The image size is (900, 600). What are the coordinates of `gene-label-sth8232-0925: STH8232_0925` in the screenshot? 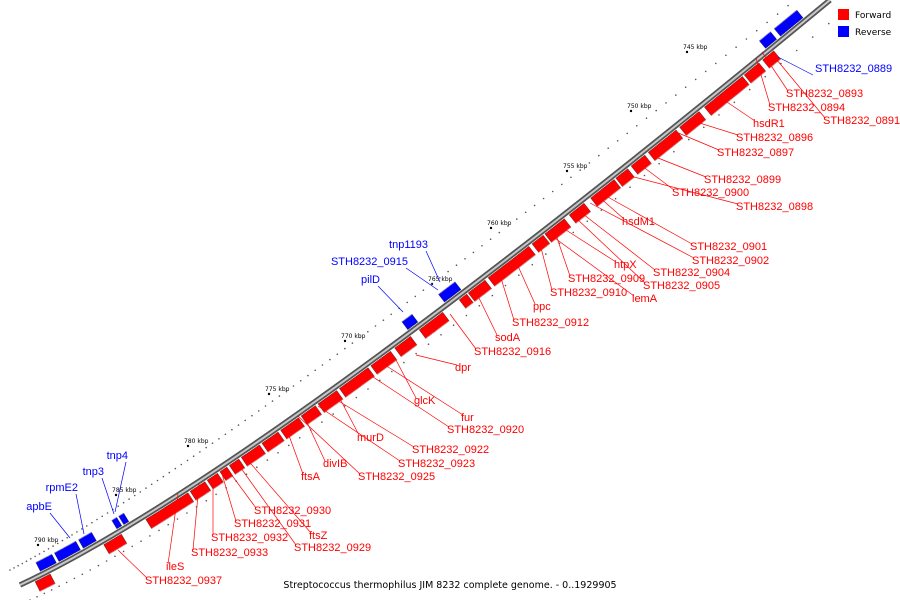 It's located at (396, 477).